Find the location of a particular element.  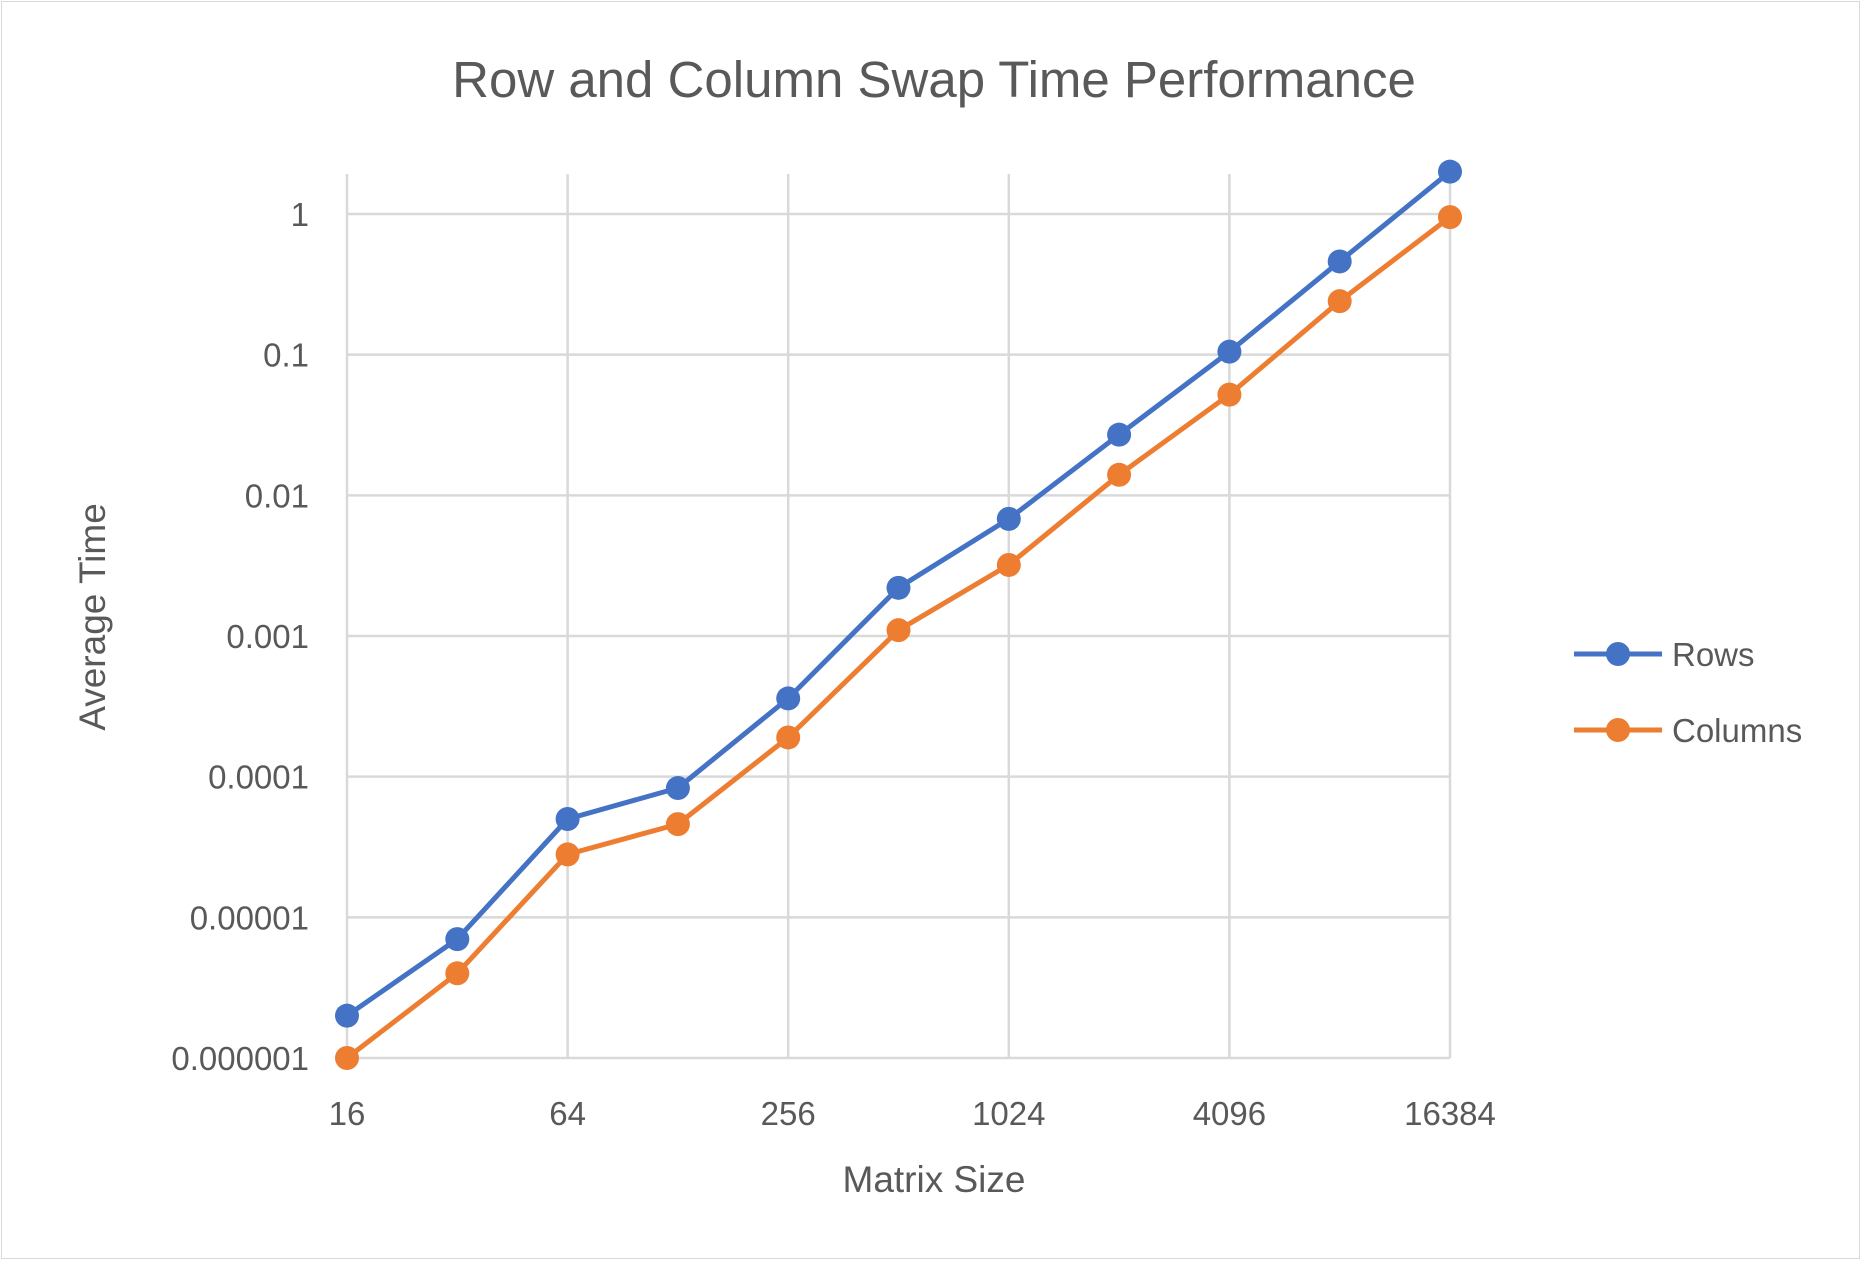

x-tick-label: 1024 is located at coordinates (1008, 1113).